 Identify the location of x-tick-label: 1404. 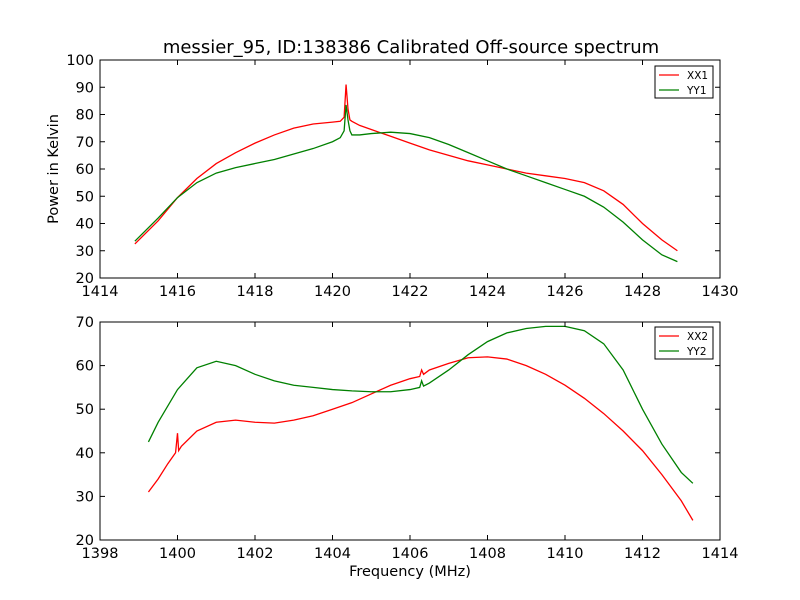
(332, 554).